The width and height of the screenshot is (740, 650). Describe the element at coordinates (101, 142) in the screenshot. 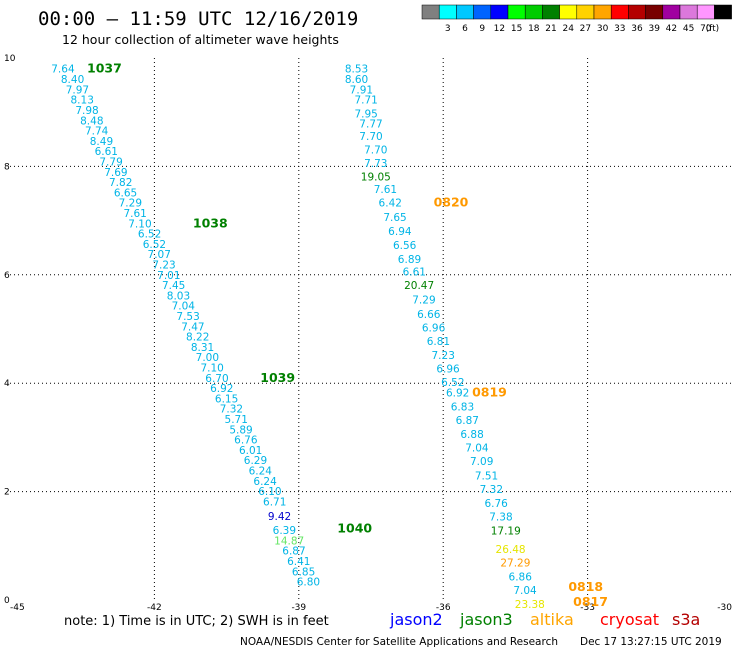

I see `wave-height-label: 8.49` at that location.